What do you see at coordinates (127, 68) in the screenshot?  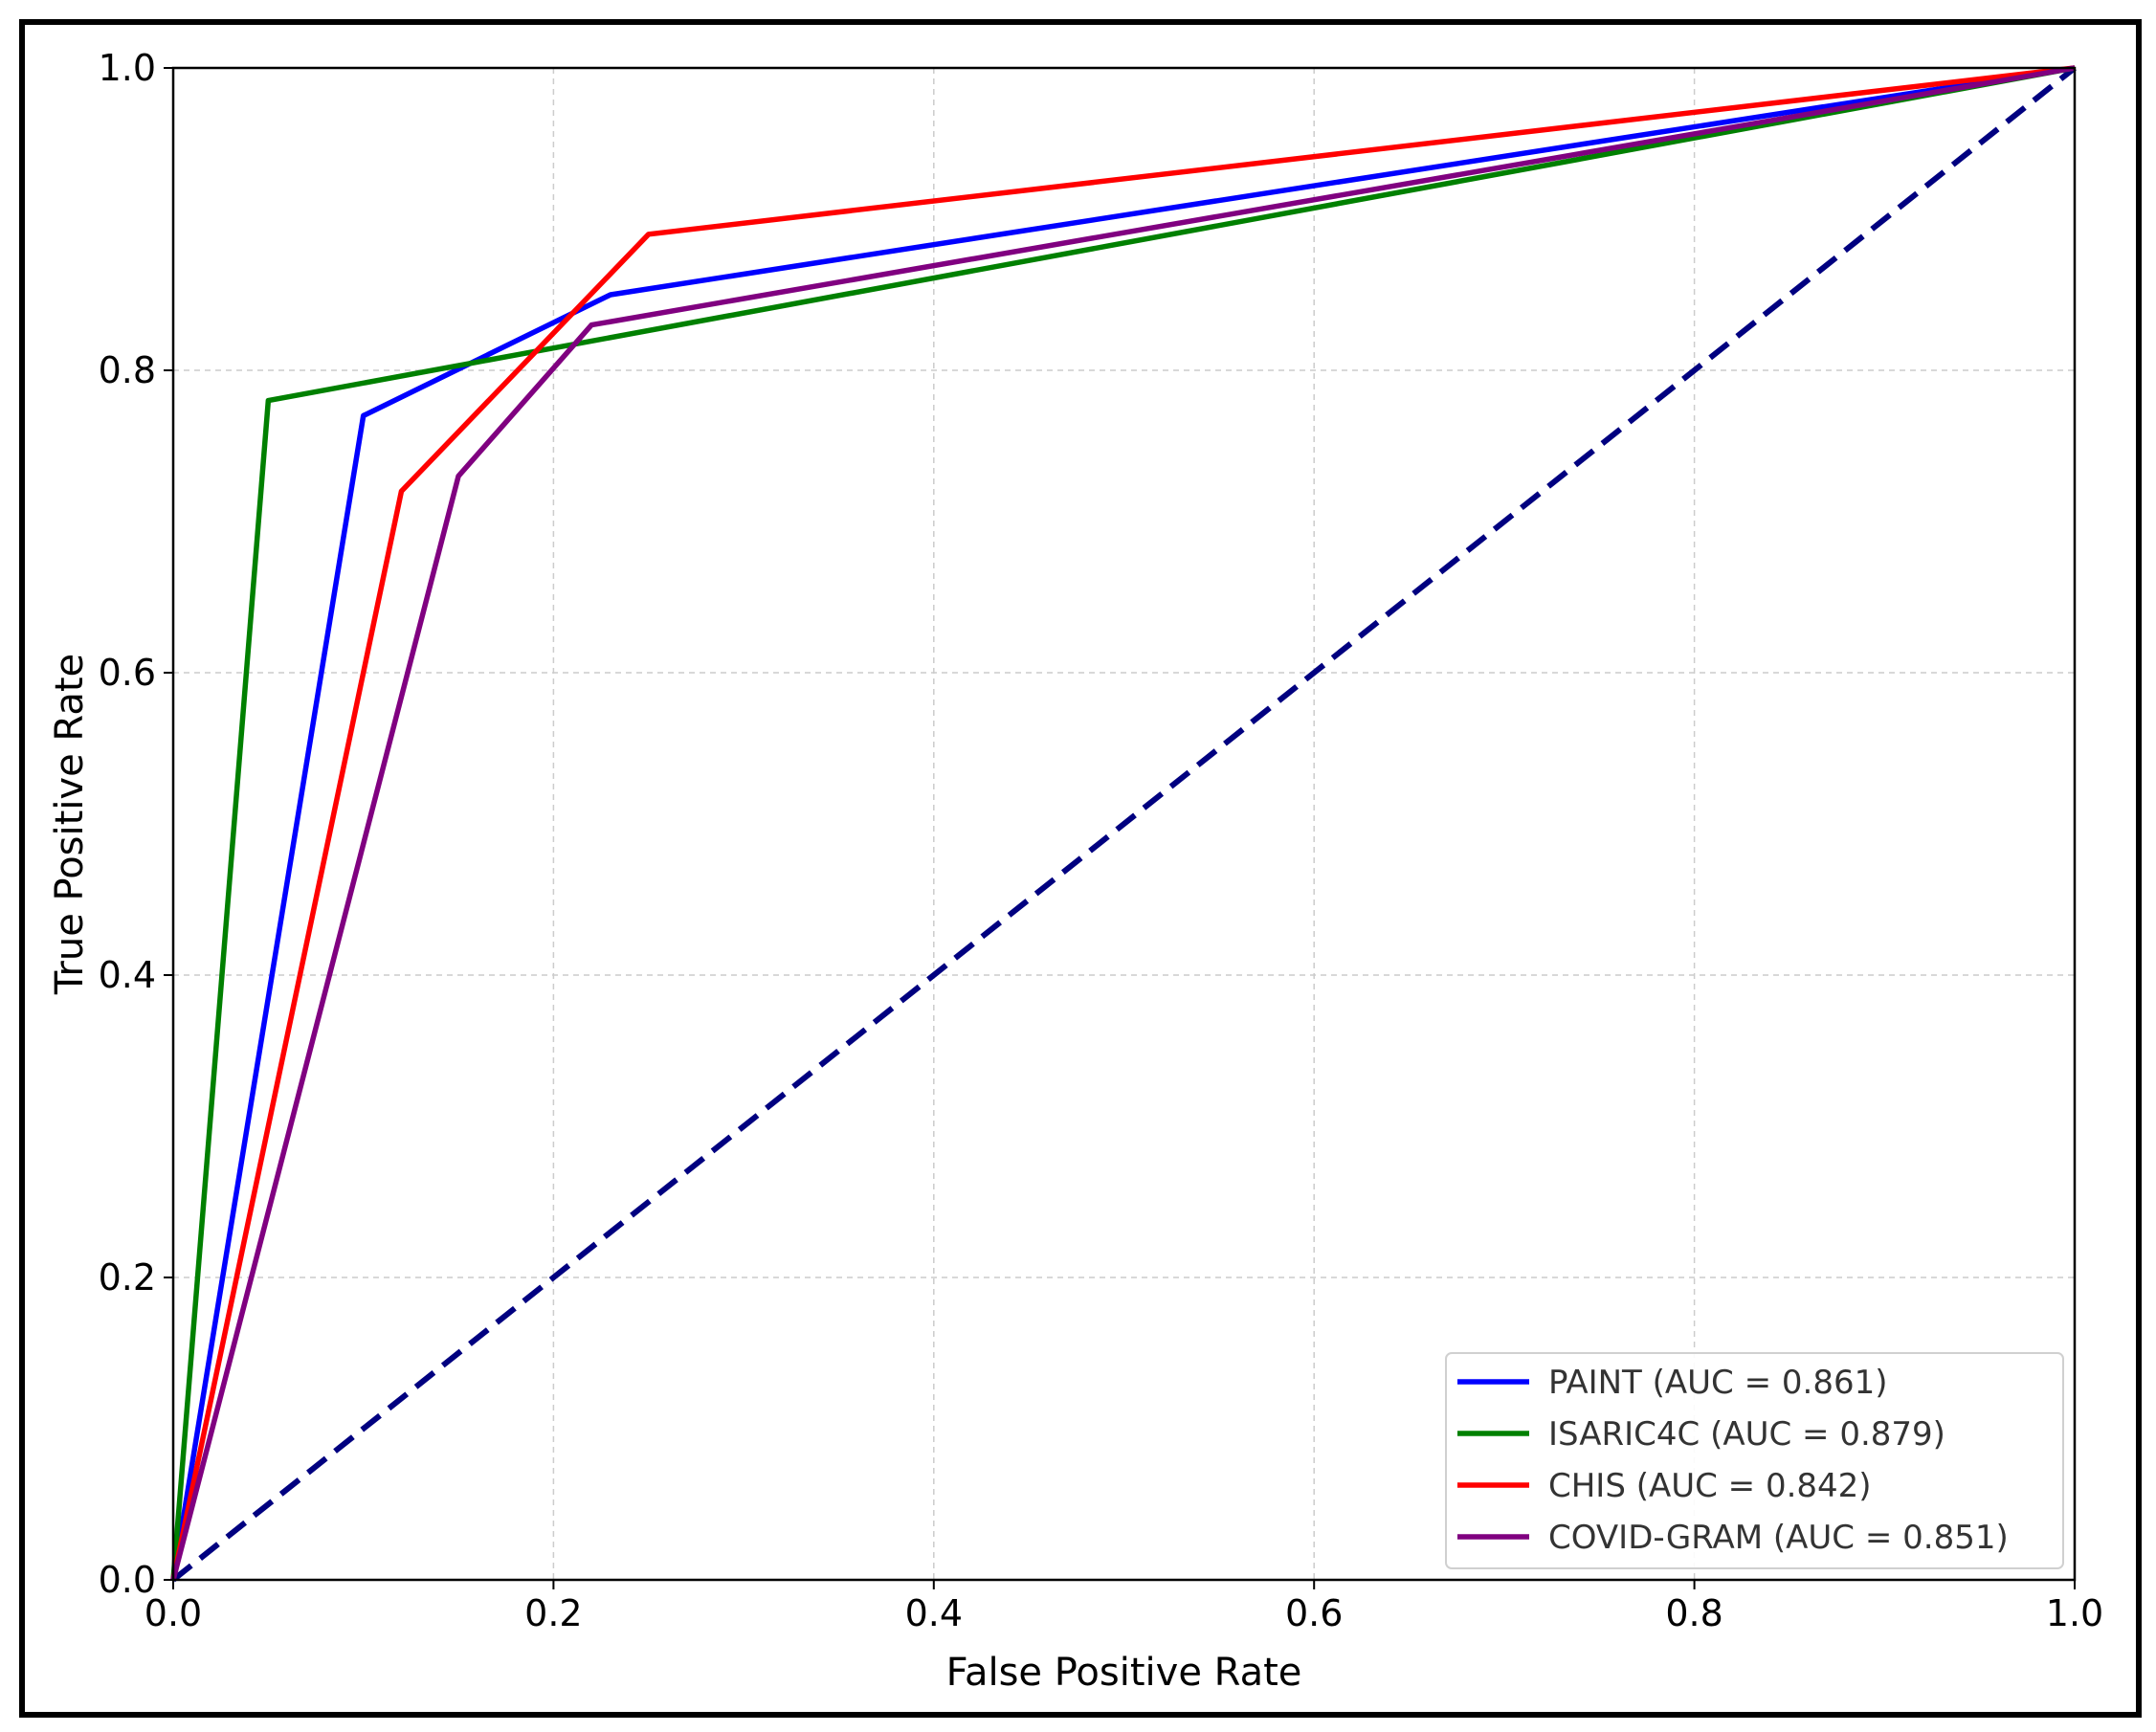 I see `y-tick-label: 1.0` at bounding box center [127, 68].